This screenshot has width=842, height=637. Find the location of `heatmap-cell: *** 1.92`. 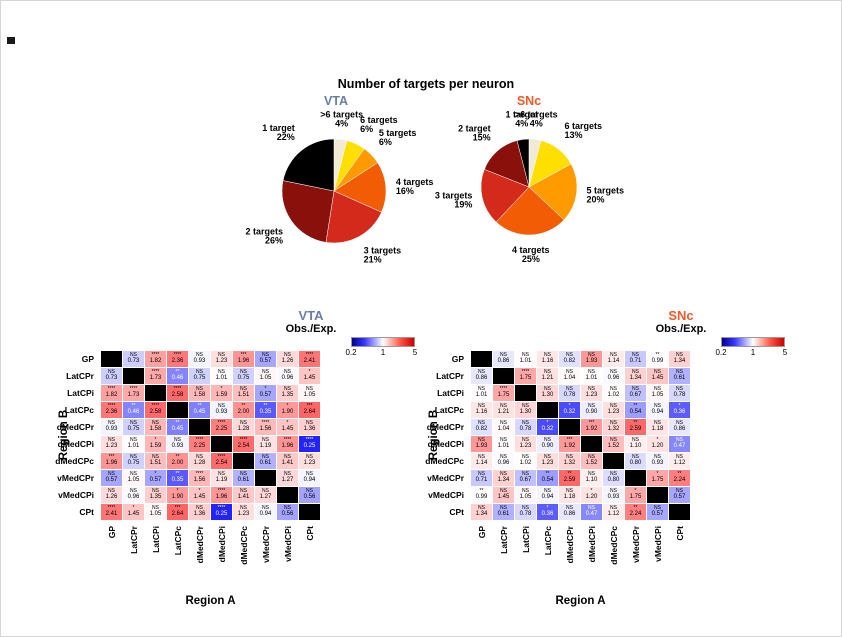

heatmap-cell: *** 1.92 is located at coordinates (569, 444).